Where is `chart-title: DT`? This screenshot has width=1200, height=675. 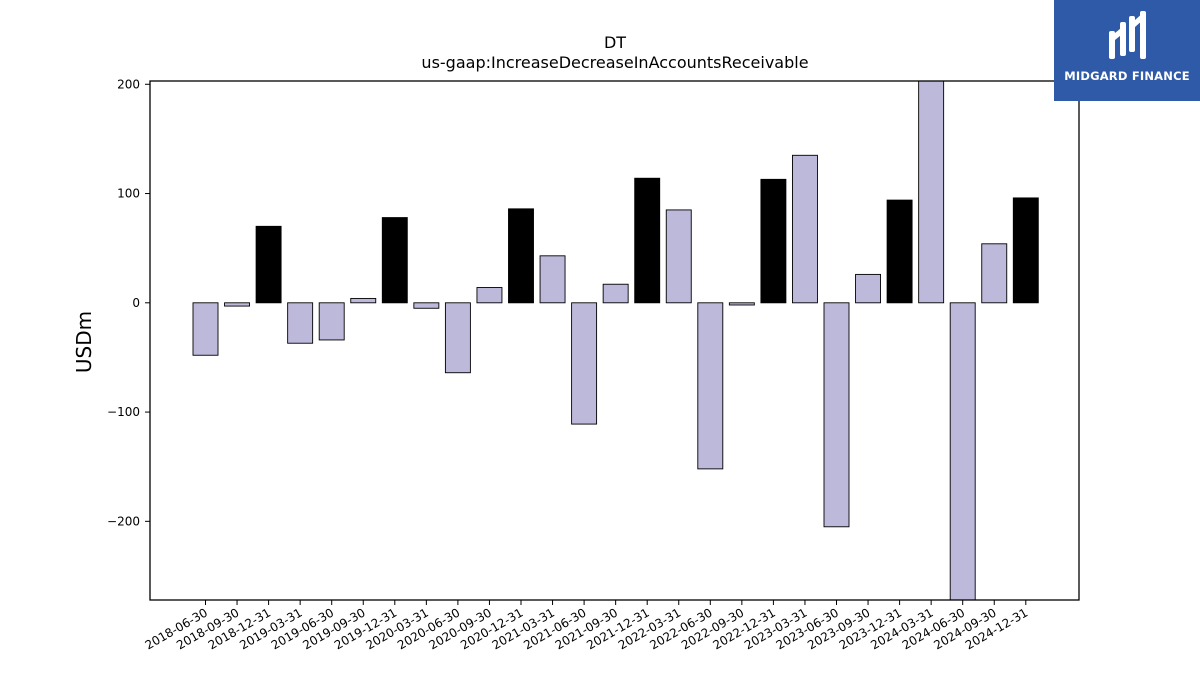 chart-title: DT is located at coordinates (615, 42).